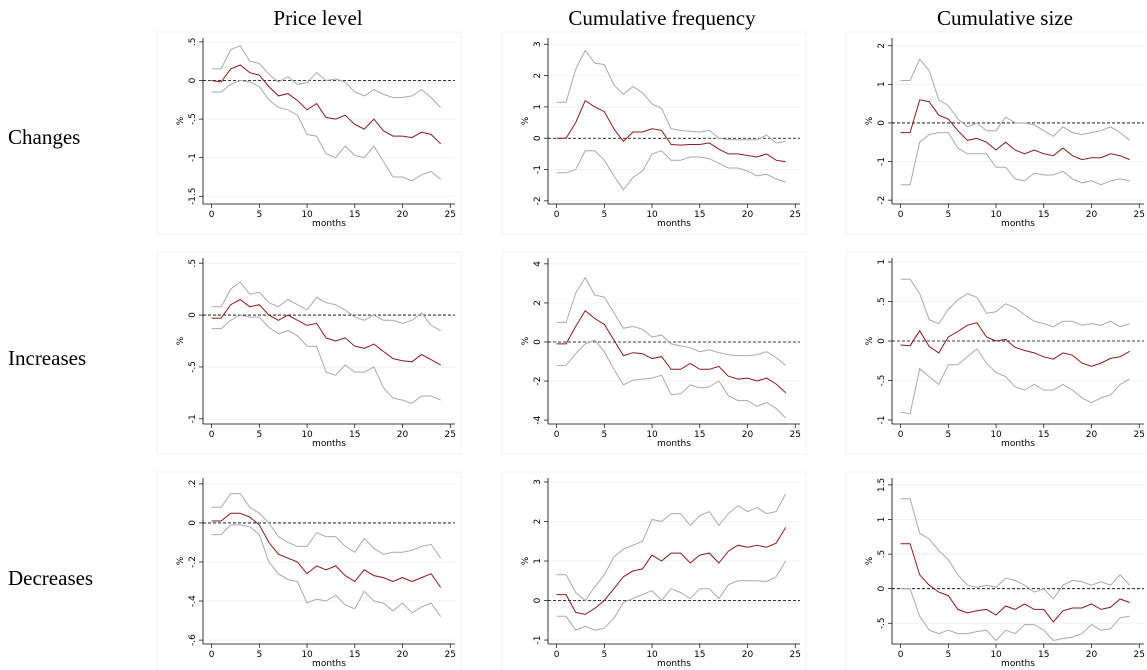  I want to click on y-tick-label: .2, so click(193, 484).